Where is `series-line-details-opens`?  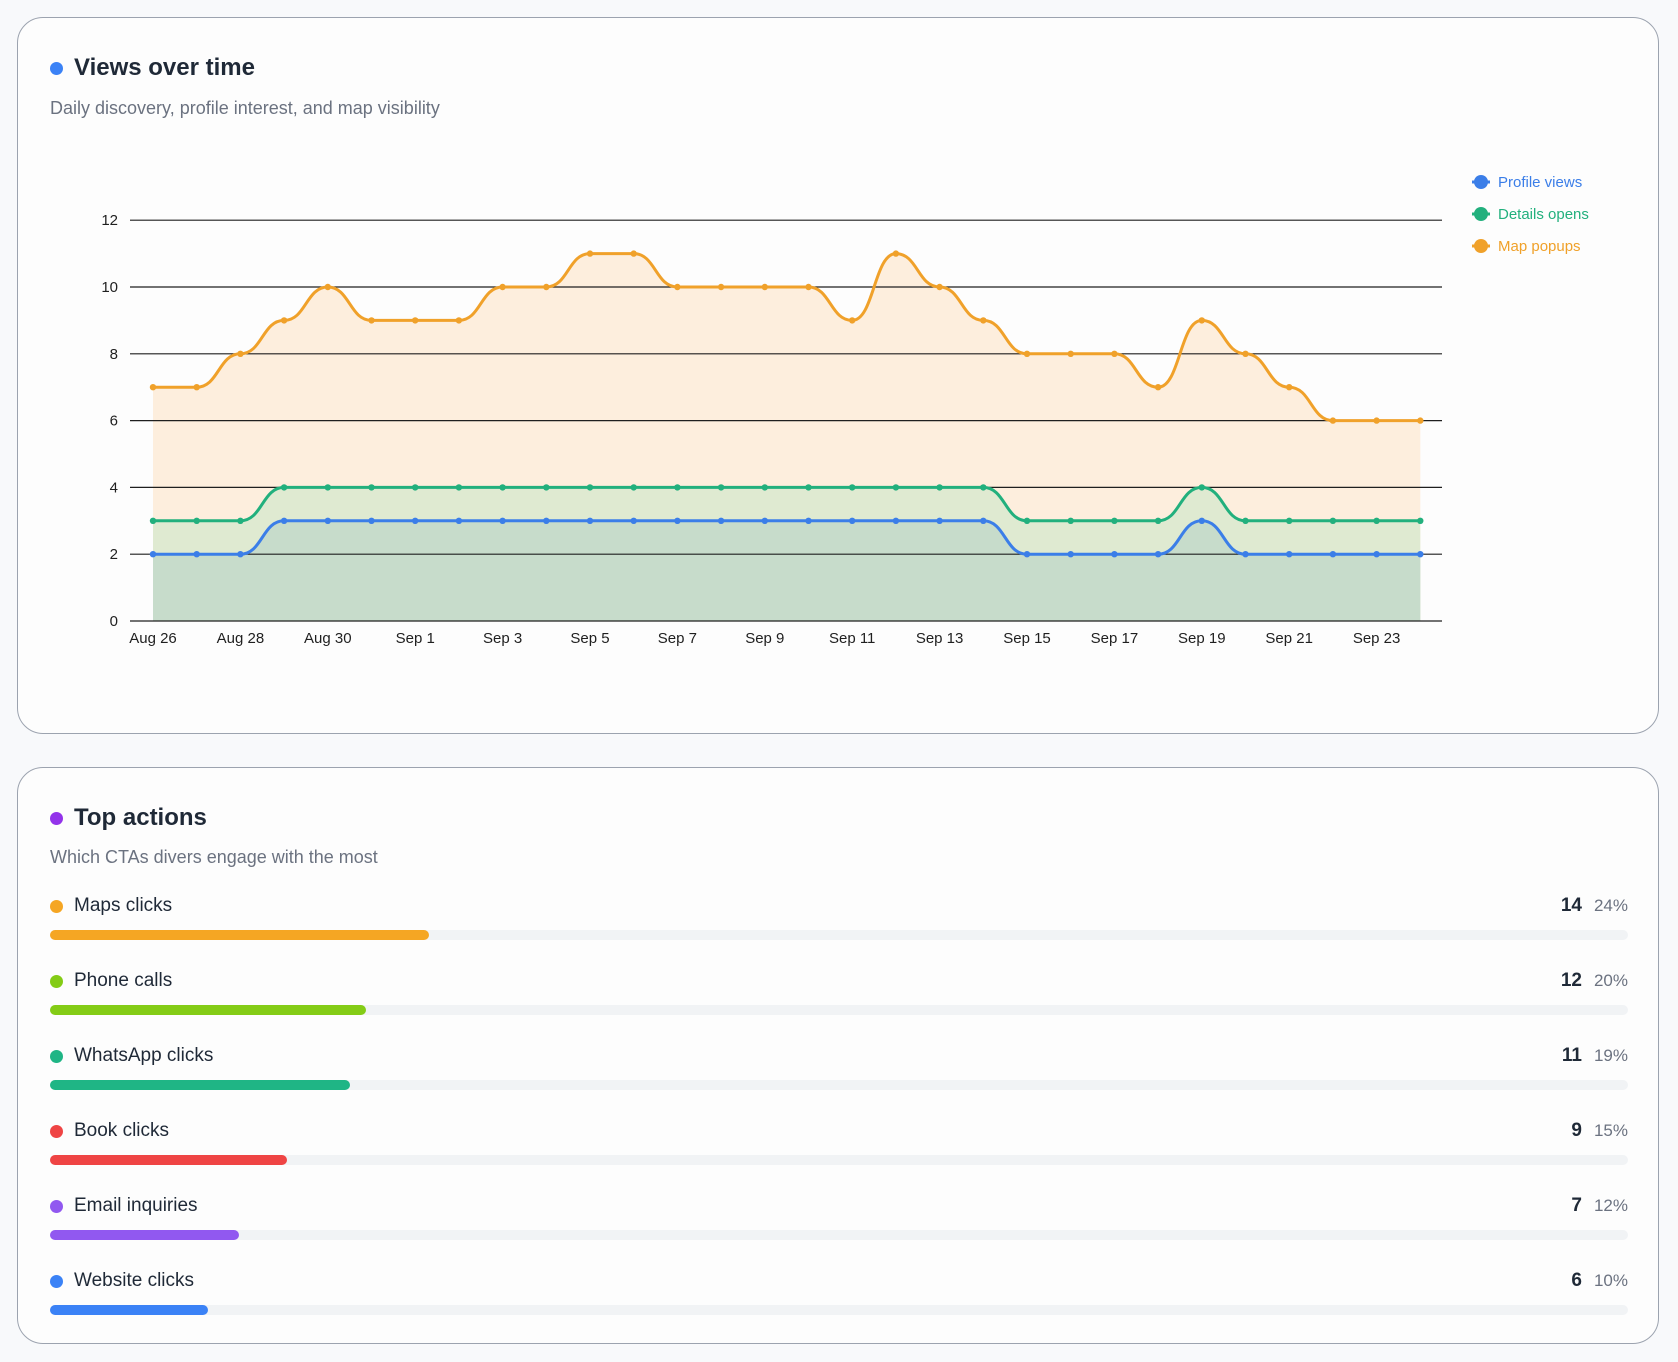
series-line-details-opens is located at coordinates (787, 504).